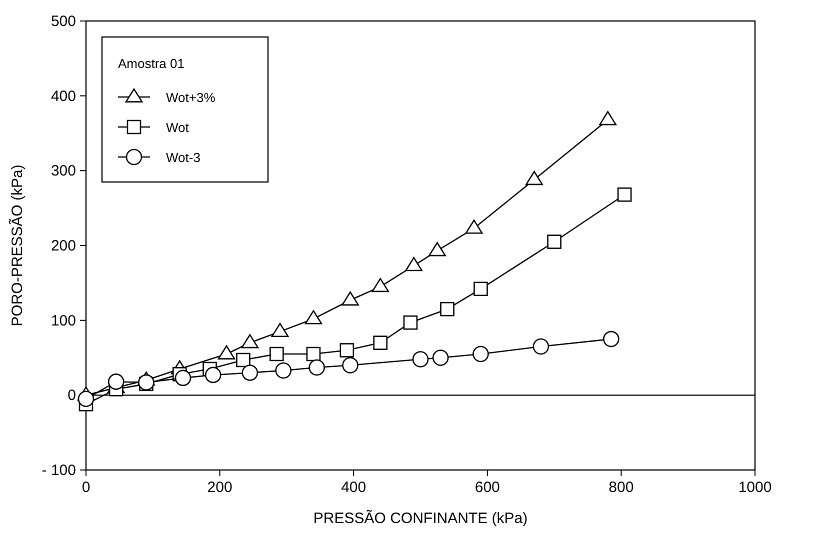  I want to click on y-tick-label: 0, so click(72, 395).